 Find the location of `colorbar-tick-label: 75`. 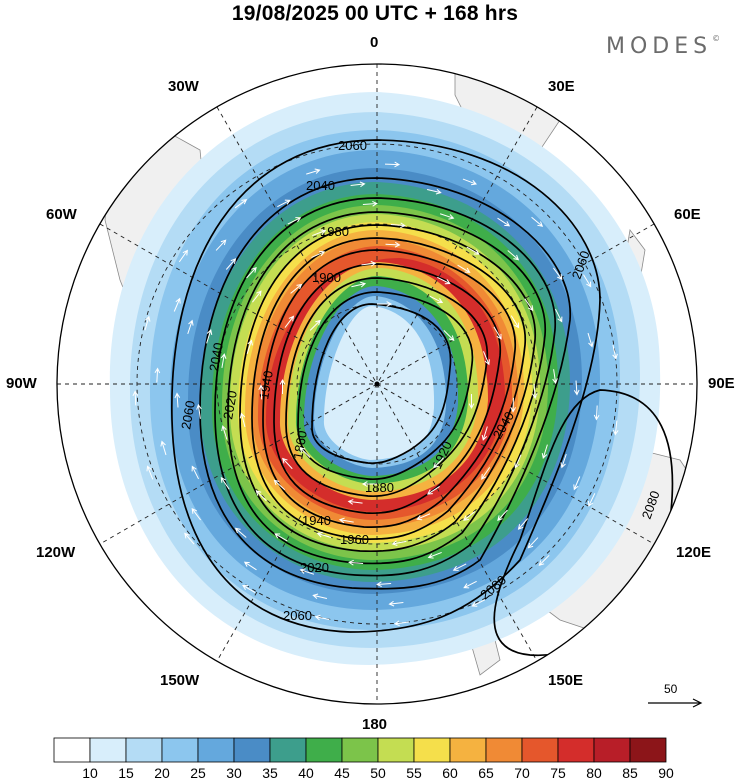

colorbar-tick-label: 75 is located at coordinates (558, 773).